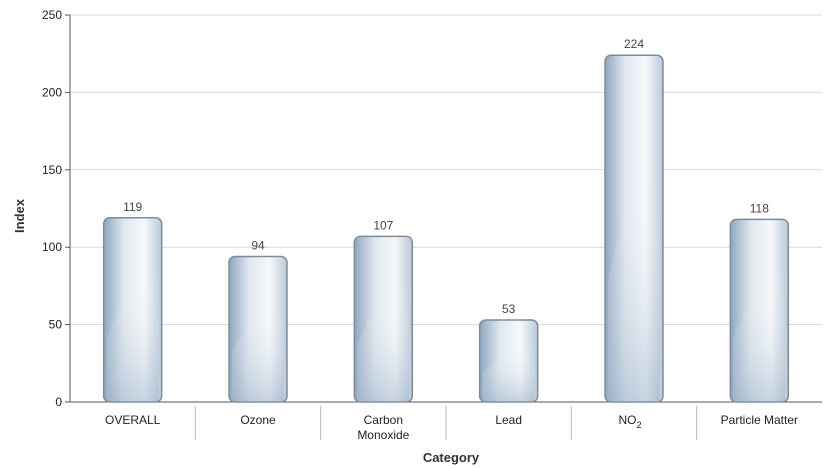 The width and height of the screenshot is (827, 468). What do you see at coordinates (52, 92) in the screenshot?
I see `y-tick-label: 200` at bounding box center [52, 92].